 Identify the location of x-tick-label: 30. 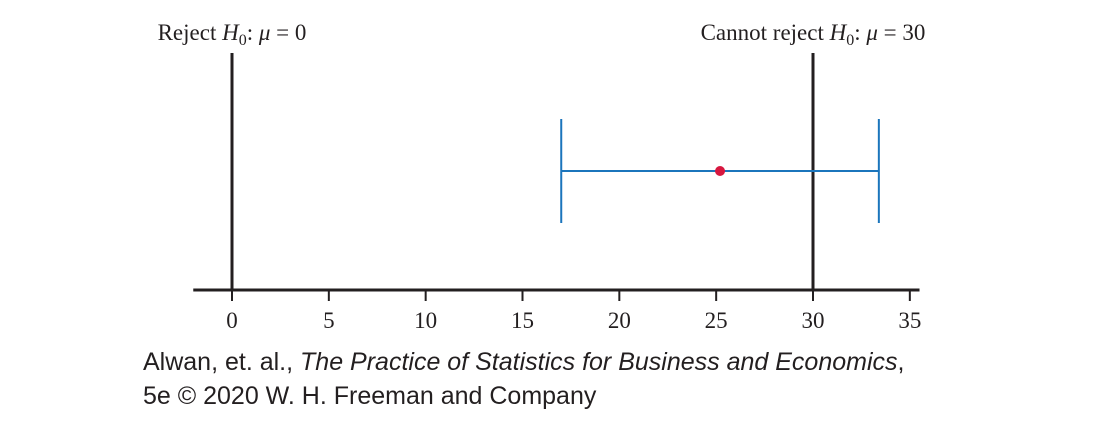
(813, 320).